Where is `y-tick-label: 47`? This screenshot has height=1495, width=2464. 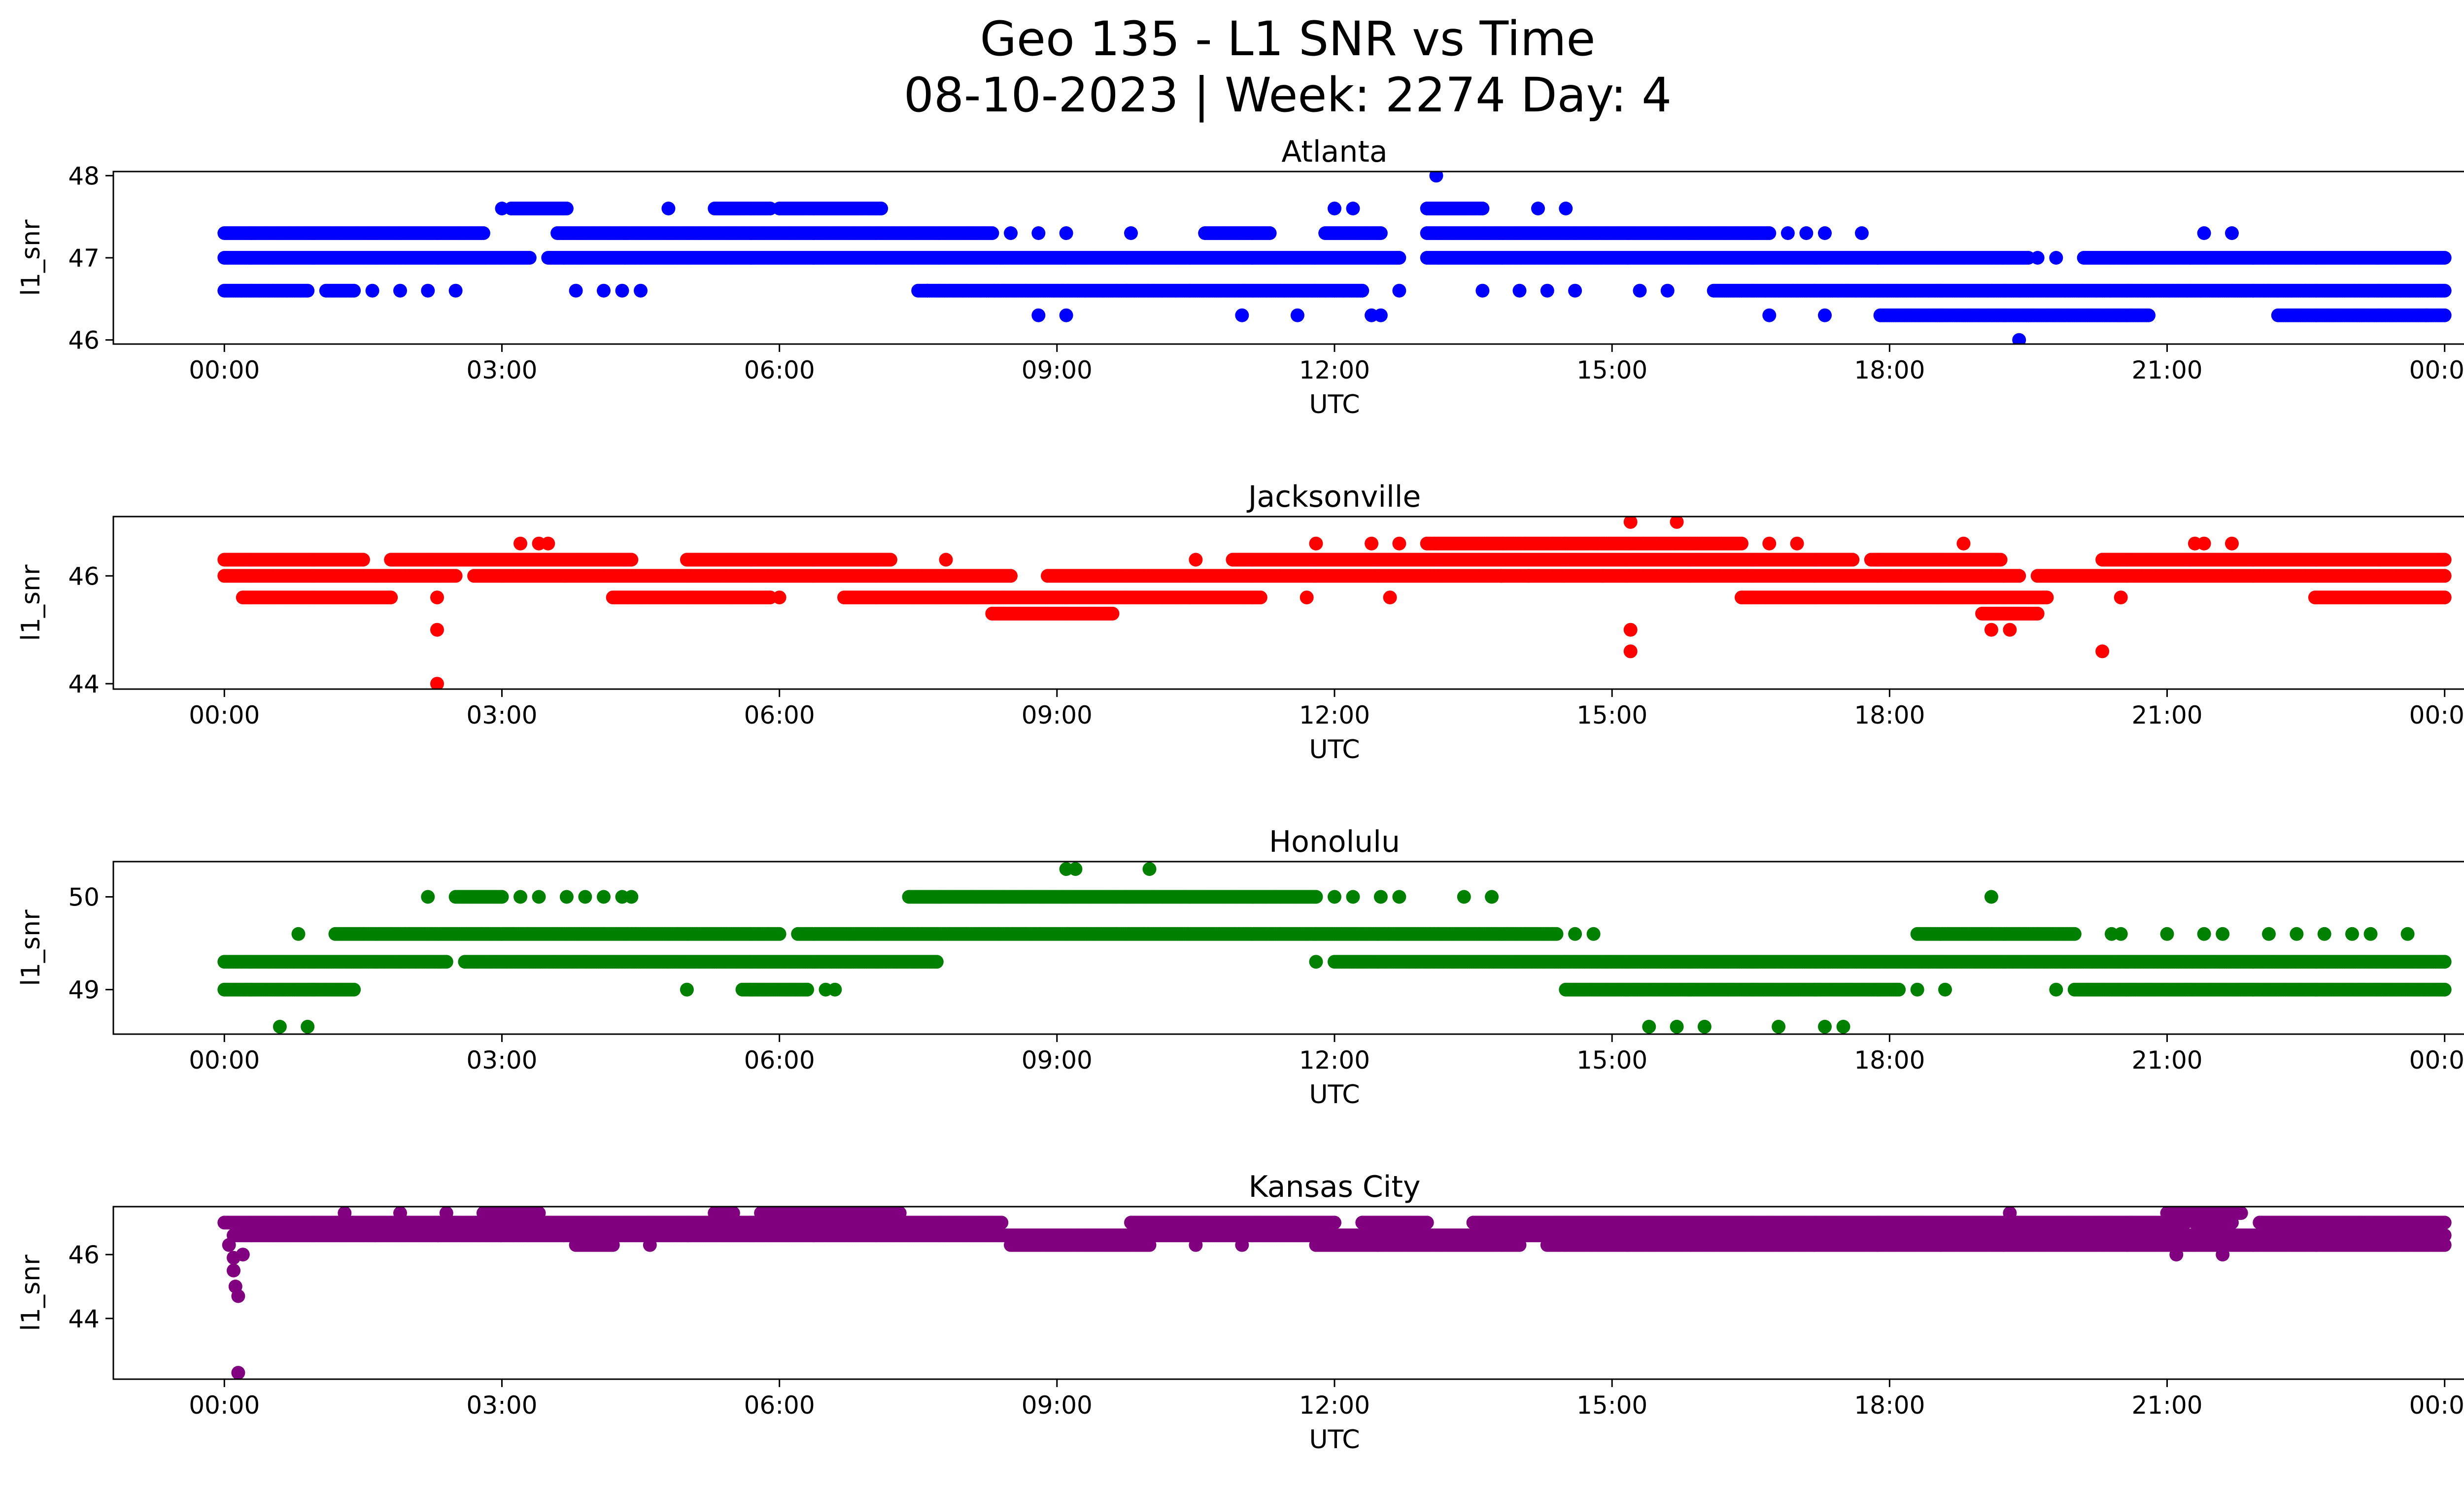 y-tick-label: 47 is located at coordinates (84, 258).